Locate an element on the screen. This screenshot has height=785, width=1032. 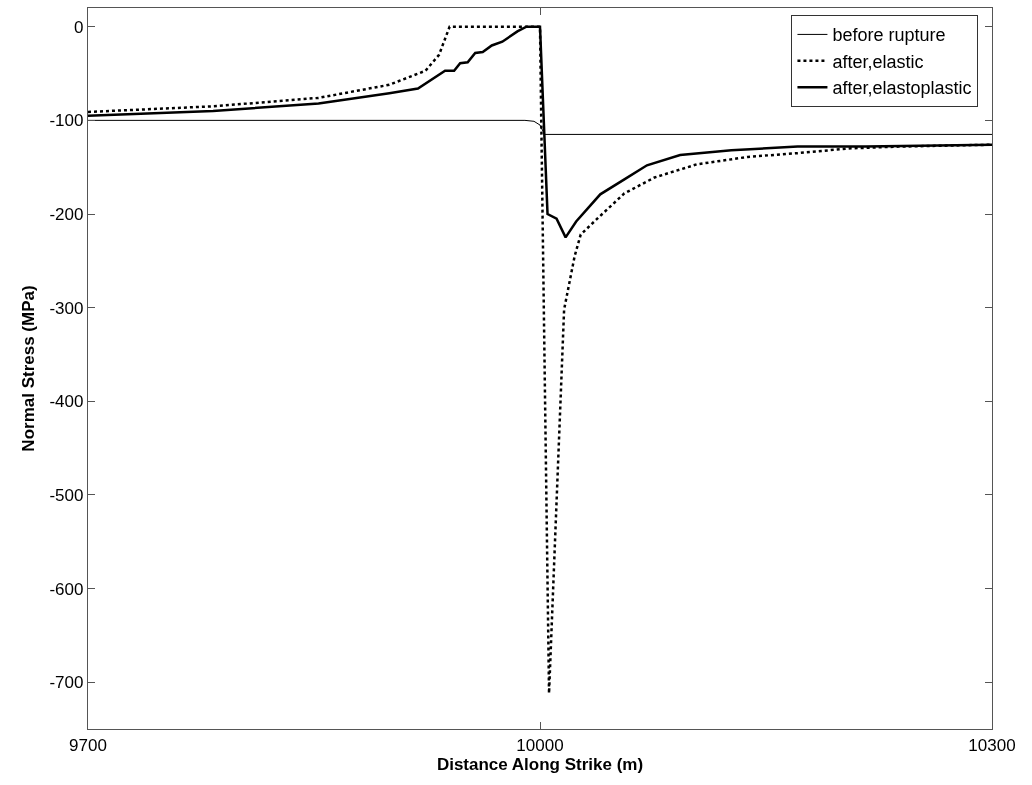
y-tick-label: -400 is located at coordinates (66, 402).